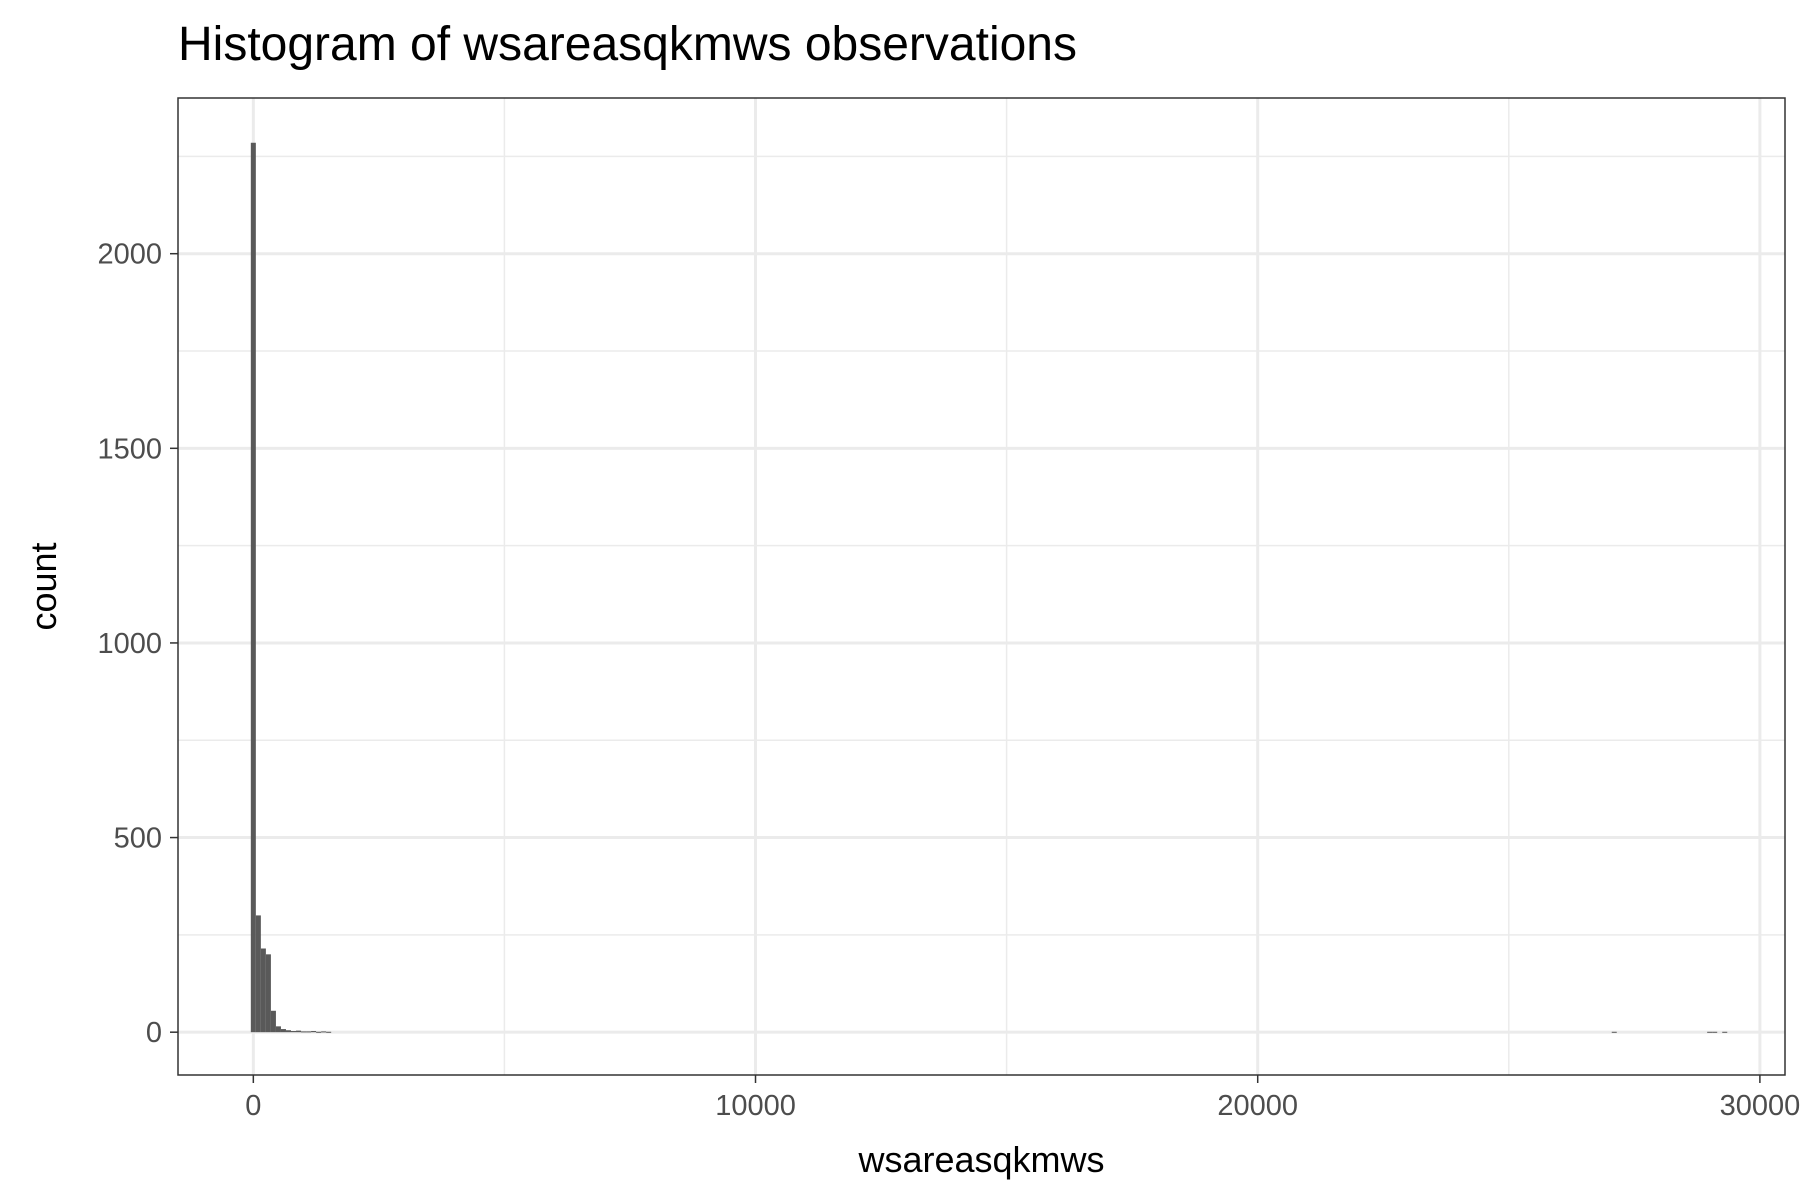  I want to click on y-tick-label: 2000, so click(129, 255).